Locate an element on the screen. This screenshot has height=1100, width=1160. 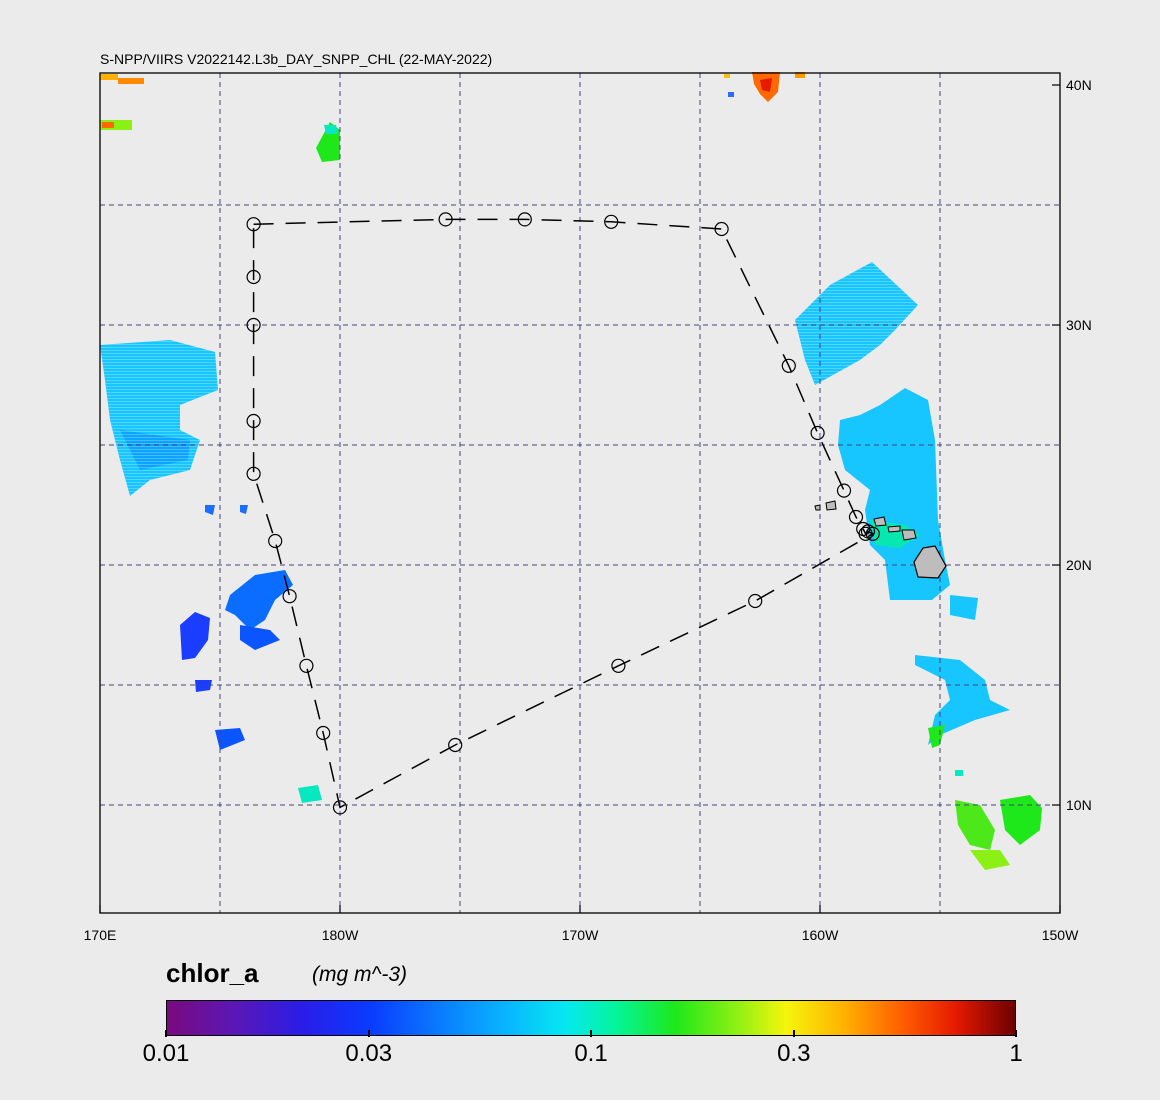
chlorophyll-patch-se-green is located at coordinates (998, 820).